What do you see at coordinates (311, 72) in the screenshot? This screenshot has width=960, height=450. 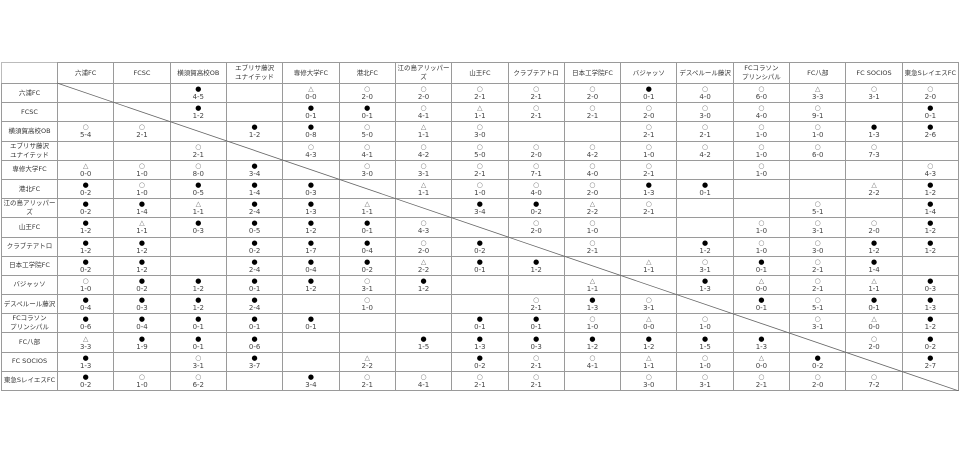 I see `team-name-line: 専修大学FC` at bounding box center [311, 72].